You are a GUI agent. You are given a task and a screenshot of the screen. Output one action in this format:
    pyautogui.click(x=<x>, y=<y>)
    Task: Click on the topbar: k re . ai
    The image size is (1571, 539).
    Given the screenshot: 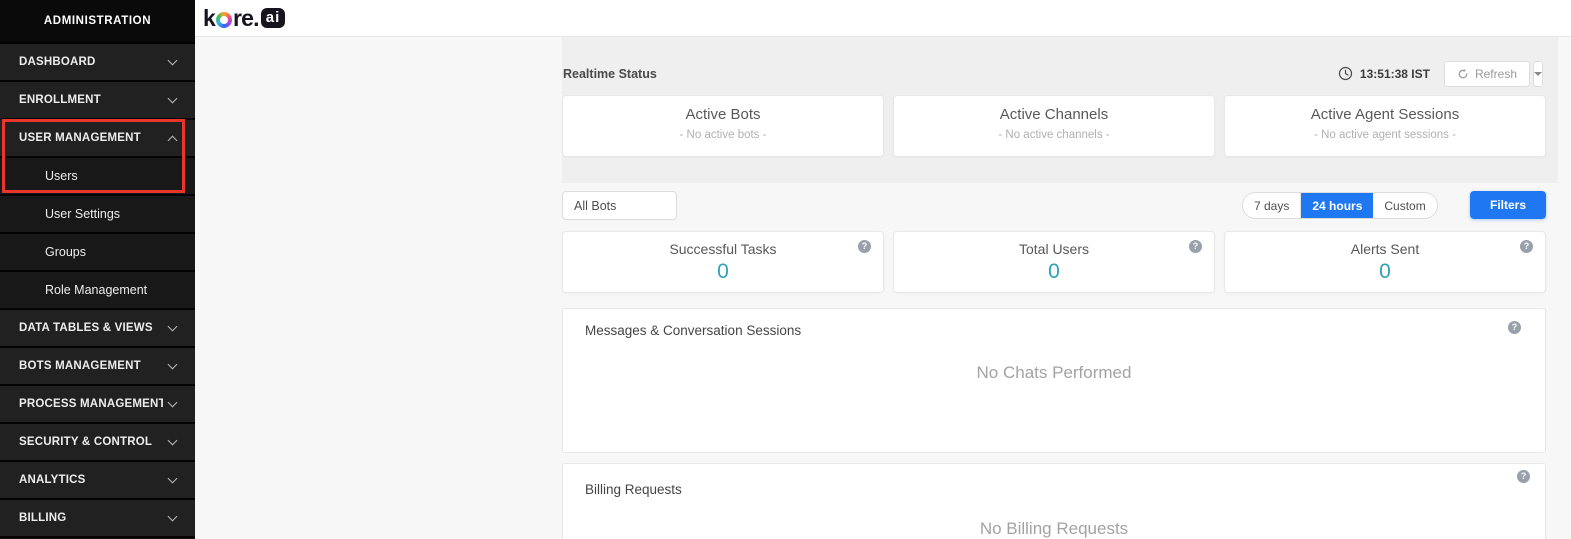 What is the action you would take?
    pyautogui.click(x=883, y=18)
    